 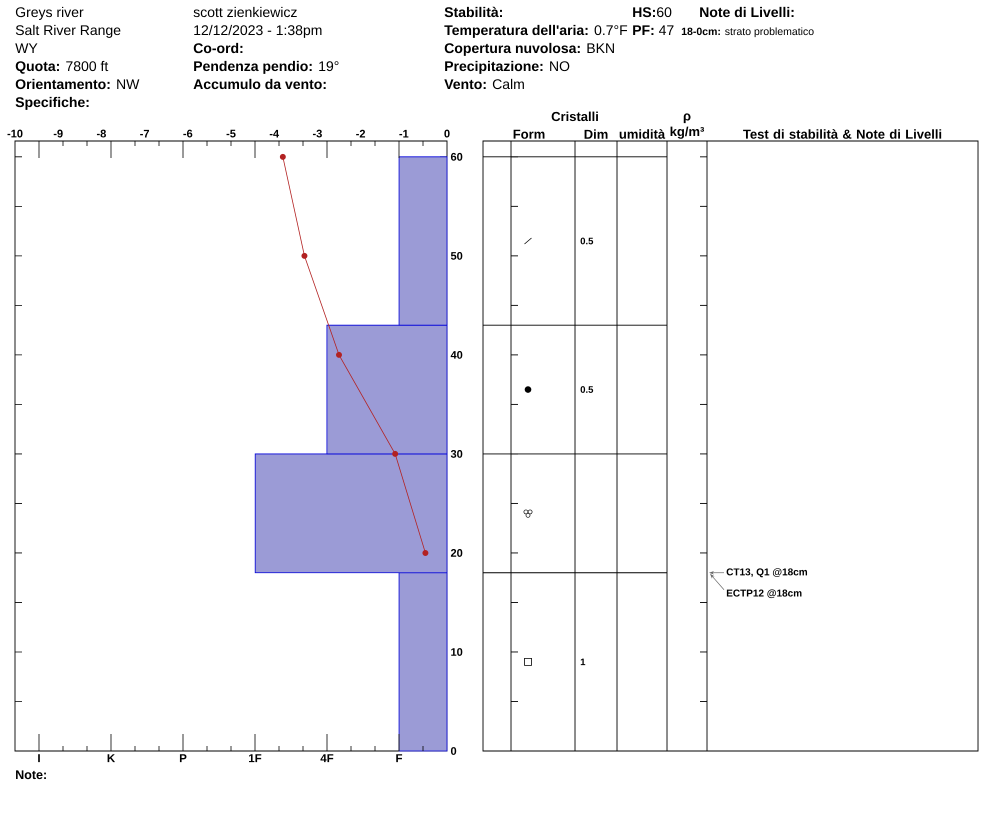 What do you see at coordinates (596, 134) in the screenshot?
I see `text: Dim` at bounding box center [596, 134].